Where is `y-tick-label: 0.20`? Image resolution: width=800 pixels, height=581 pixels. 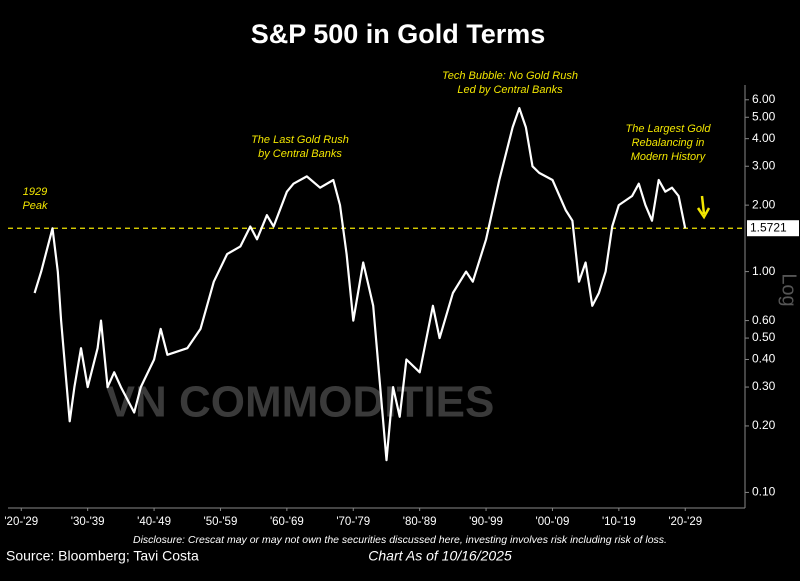 y-tick-label: 0.20 is located at coordinates (764, 425).